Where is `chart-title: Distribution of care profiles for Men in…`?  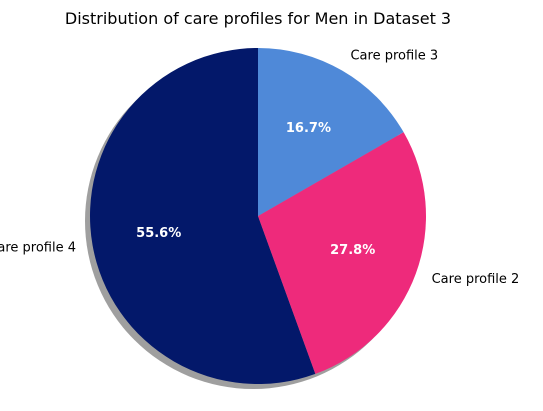
chart-title: Distribution of care profiles for Men in… is located at coordinates (258, 18).